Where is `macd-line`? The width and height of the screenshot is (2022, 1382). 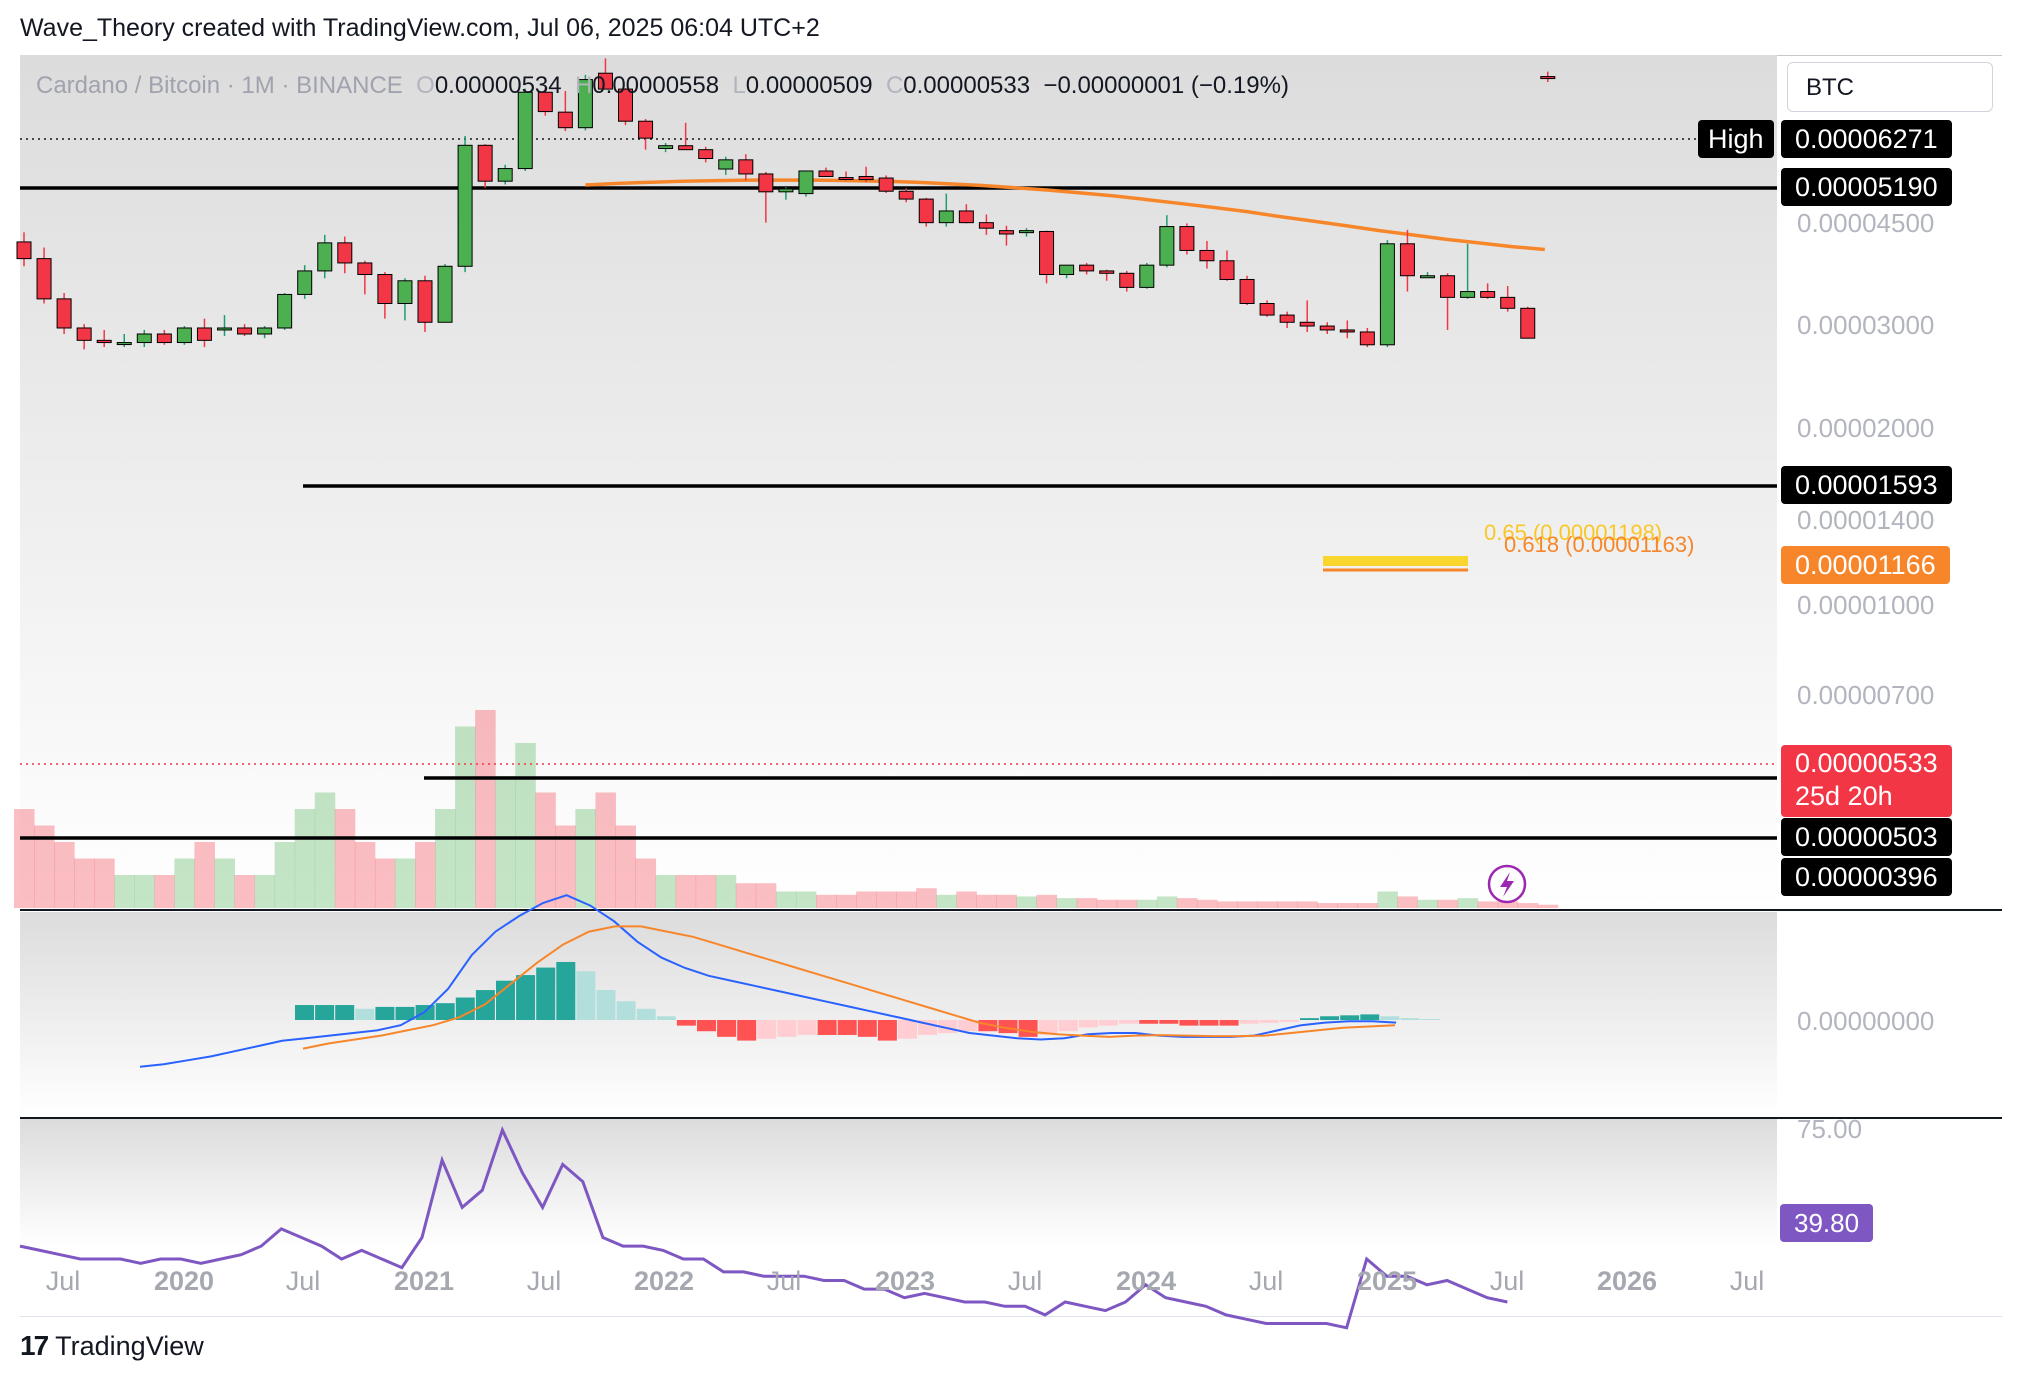
macd-line is located at coordinates (768, 981).